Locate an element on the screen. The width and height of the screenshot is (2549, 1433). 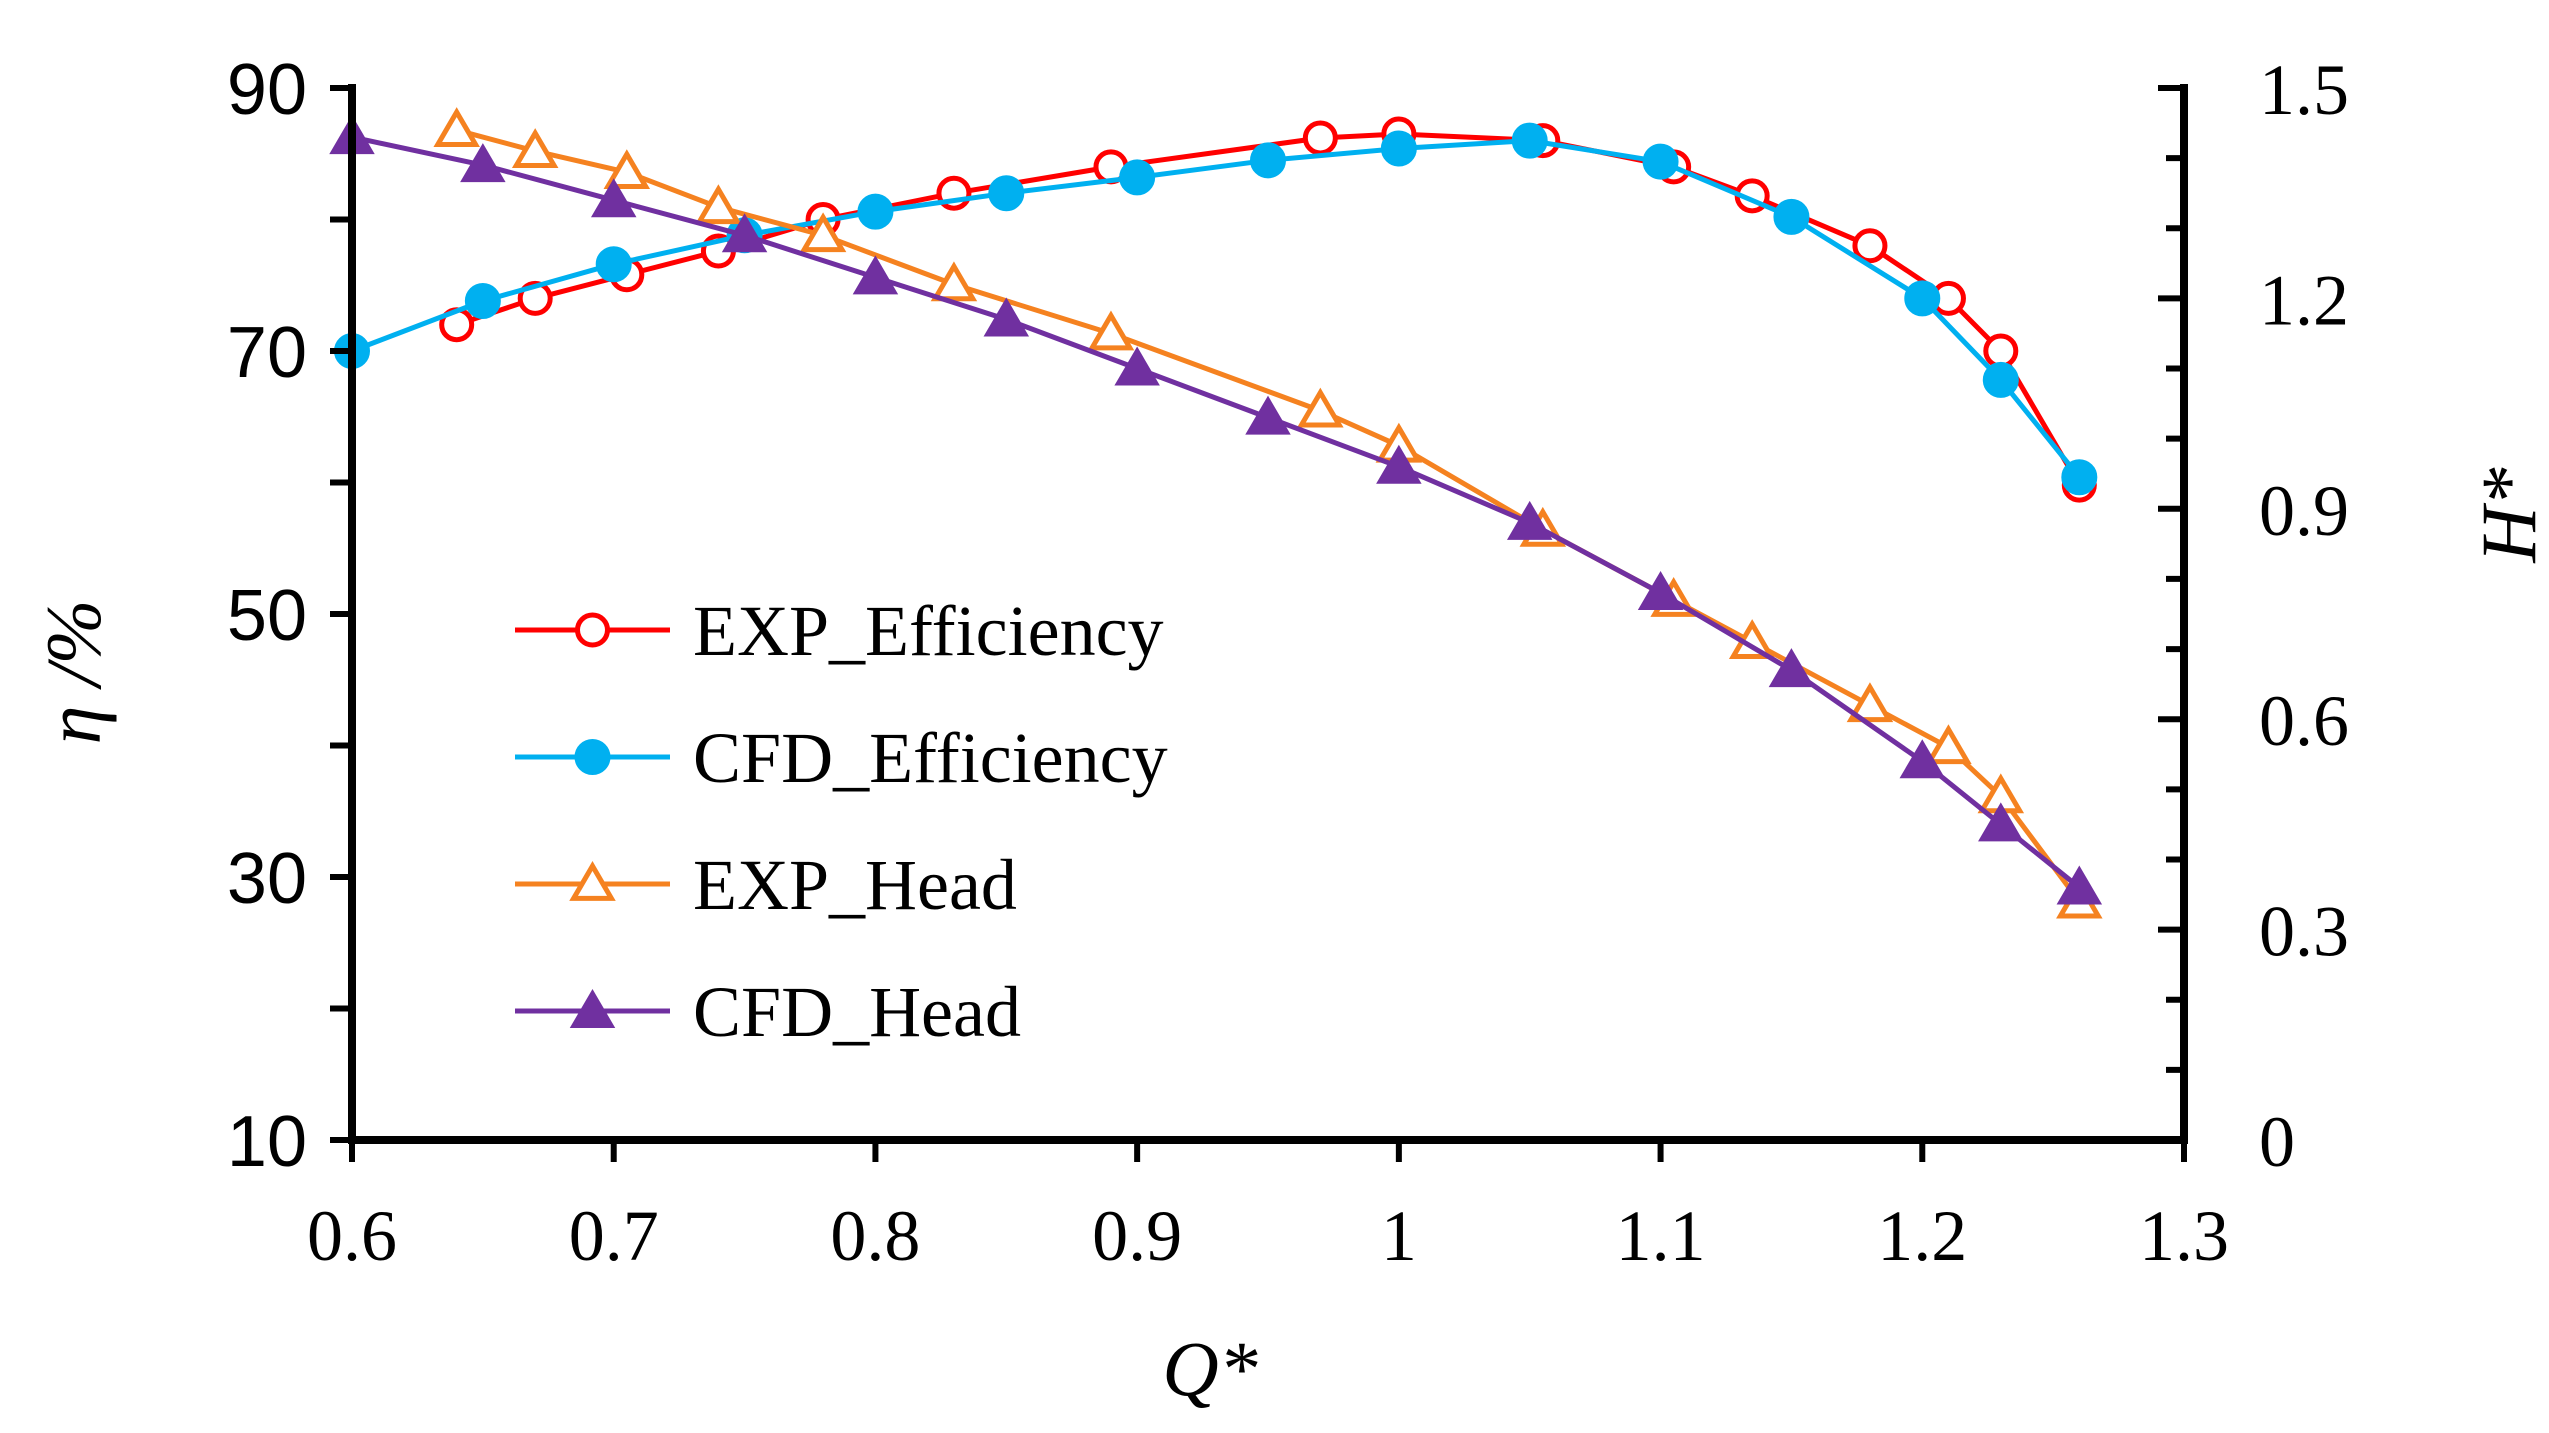
y-left-tick-label: 70 is located at coordinates (267, 353).